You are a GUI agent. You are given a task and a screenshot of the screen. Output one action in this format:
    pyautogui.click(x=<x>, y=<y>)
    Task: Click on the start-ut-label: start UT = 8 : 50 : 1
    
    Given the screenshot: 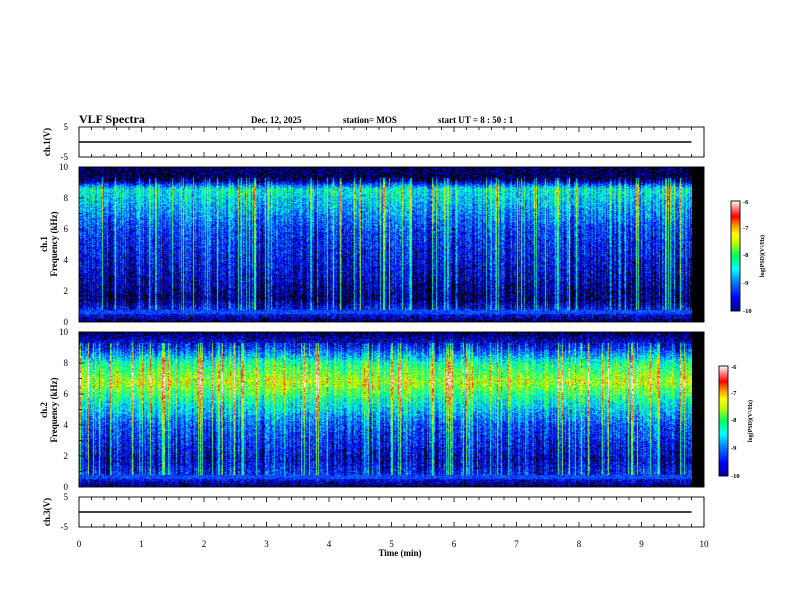 What is the action you would take?
    pyautogui.click(x=476, y=120)
    